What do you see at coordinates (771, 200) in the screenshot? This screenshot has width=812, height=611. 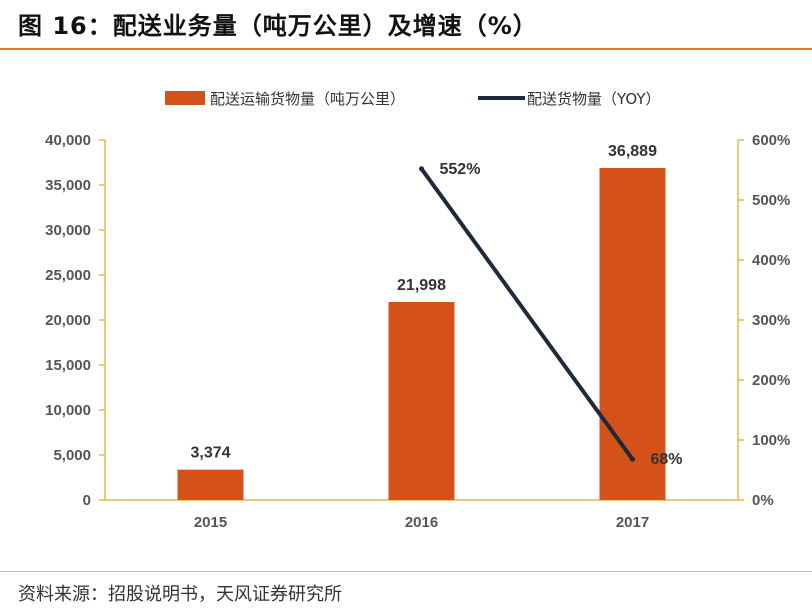 I see `right-tick-label: 500%` at bounding box center [771, 200].